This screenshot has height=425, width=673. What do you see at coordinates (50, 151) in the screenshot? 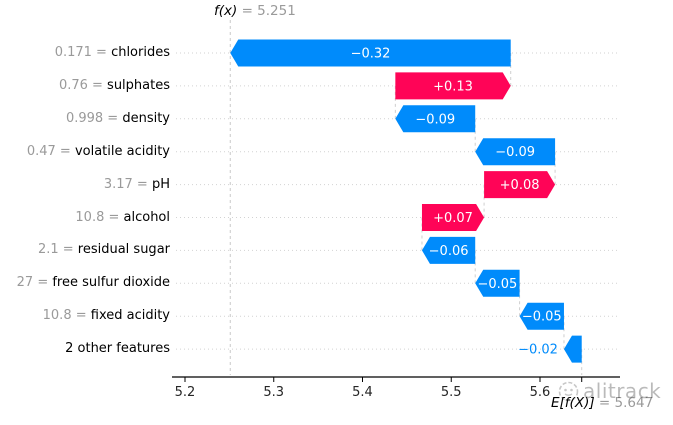
I see `feature-value: 0.47 =` at bounding box center [50, 151].